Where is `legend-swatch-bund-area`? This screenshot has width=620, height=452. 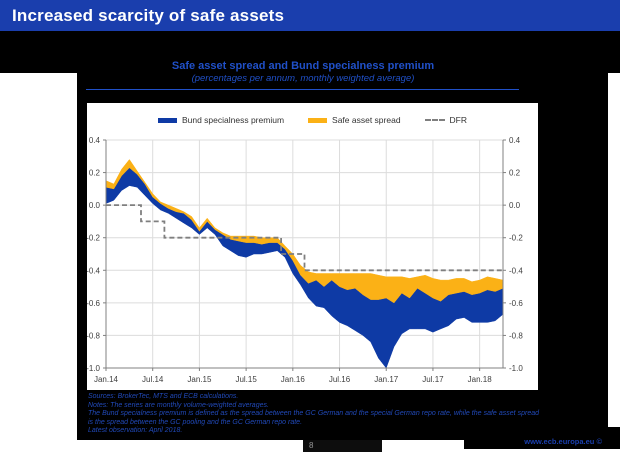
legend-swatch-bund-area is located at coordinates (167, 120).